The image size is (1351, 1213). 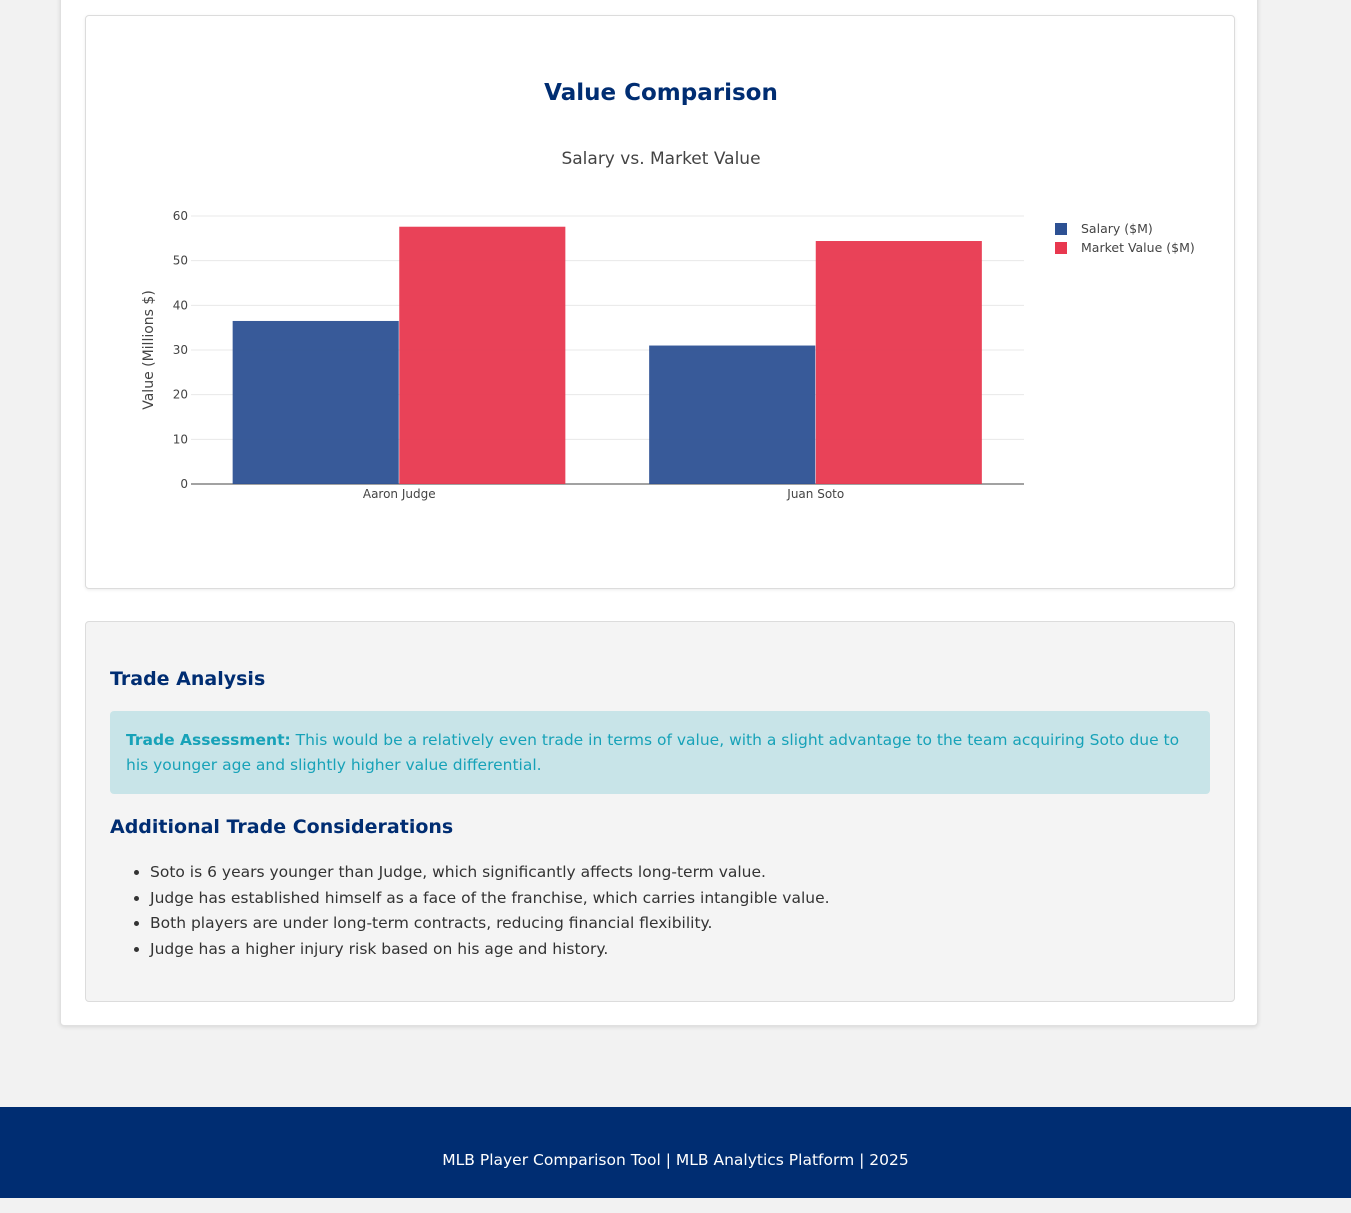 What do you see at coordinates (660, 159) in the screenshot?
I see `chart-title: Salary vs. Market Value` at bounding box center [660, 159].